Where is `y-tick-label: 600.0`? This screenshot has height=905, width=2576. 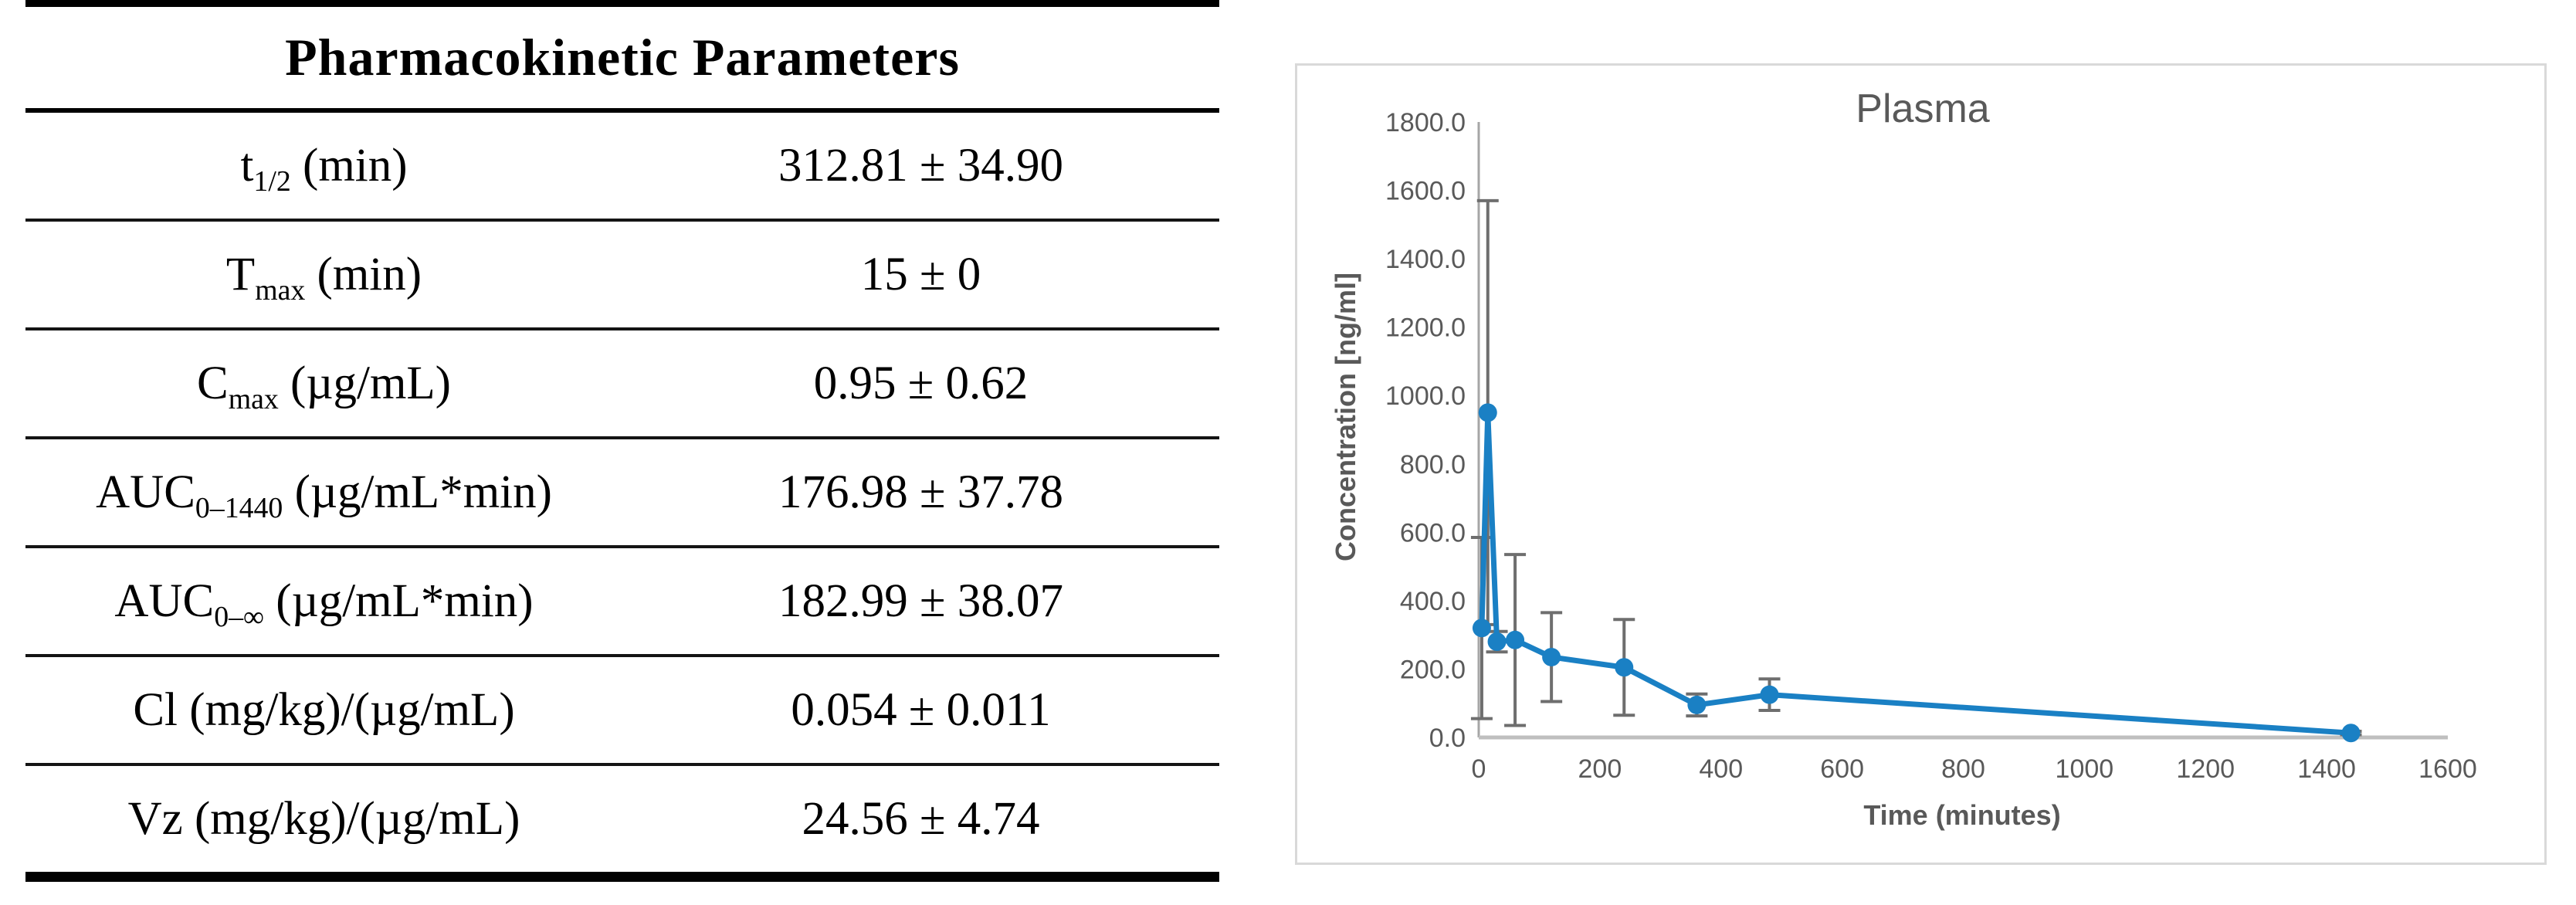
y-tick-label: 600.0 is located at coordinates (1433, 532).